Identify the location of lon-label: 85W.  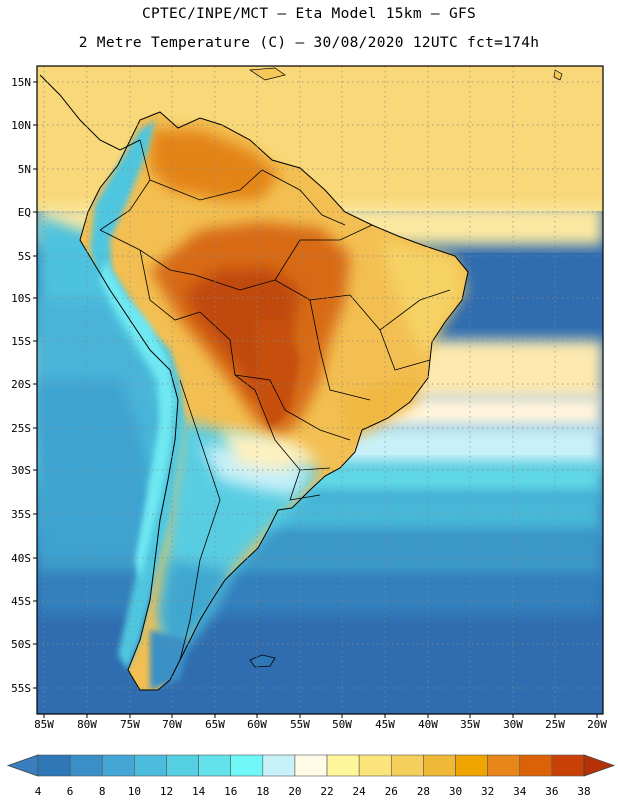
(44, 724).